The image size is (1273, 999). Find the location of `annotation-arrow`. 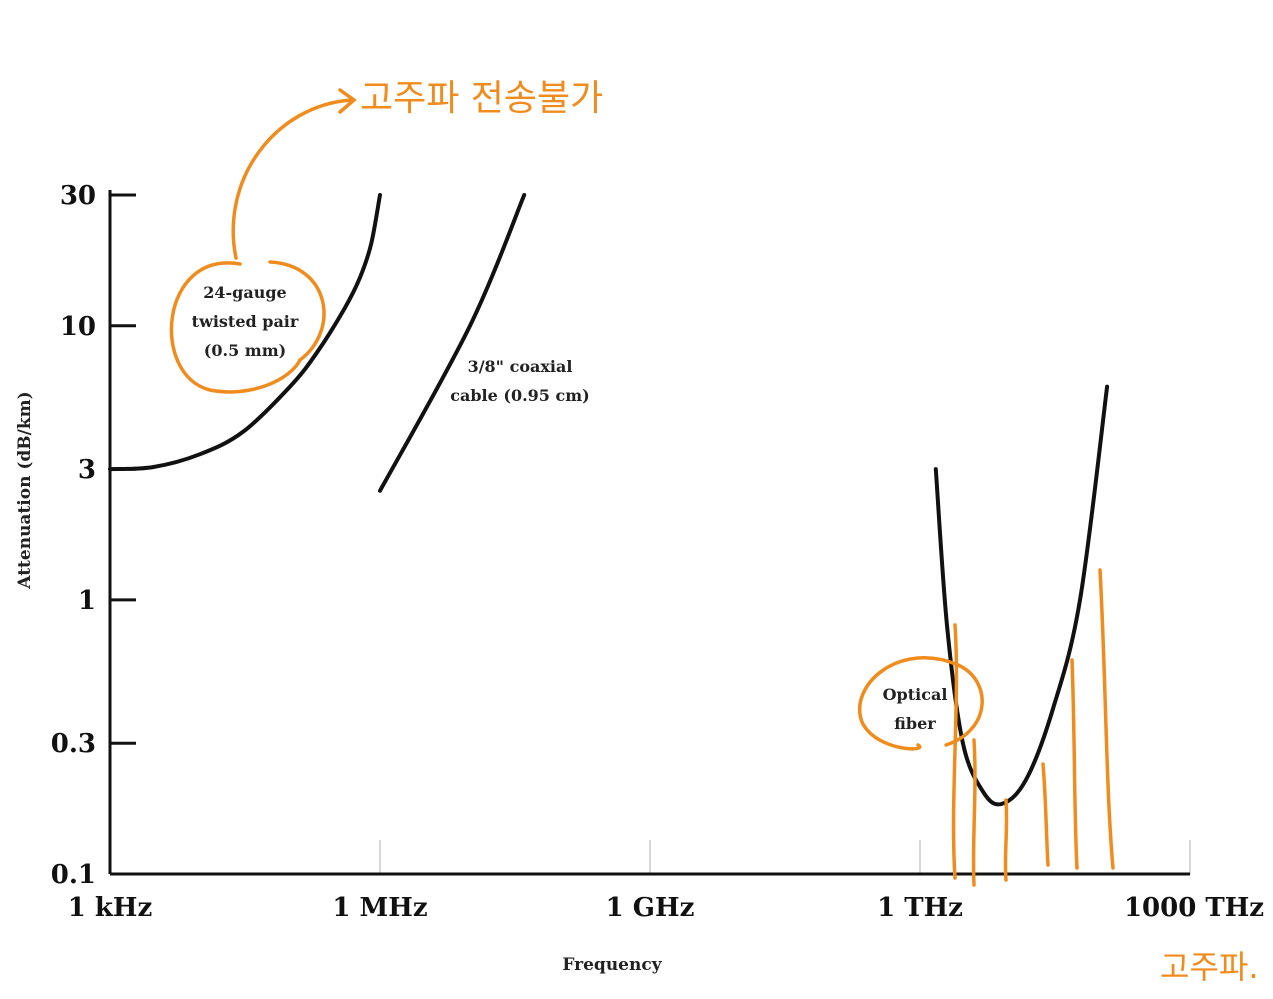

annotation-arrow is located at coordinates (292, 179).